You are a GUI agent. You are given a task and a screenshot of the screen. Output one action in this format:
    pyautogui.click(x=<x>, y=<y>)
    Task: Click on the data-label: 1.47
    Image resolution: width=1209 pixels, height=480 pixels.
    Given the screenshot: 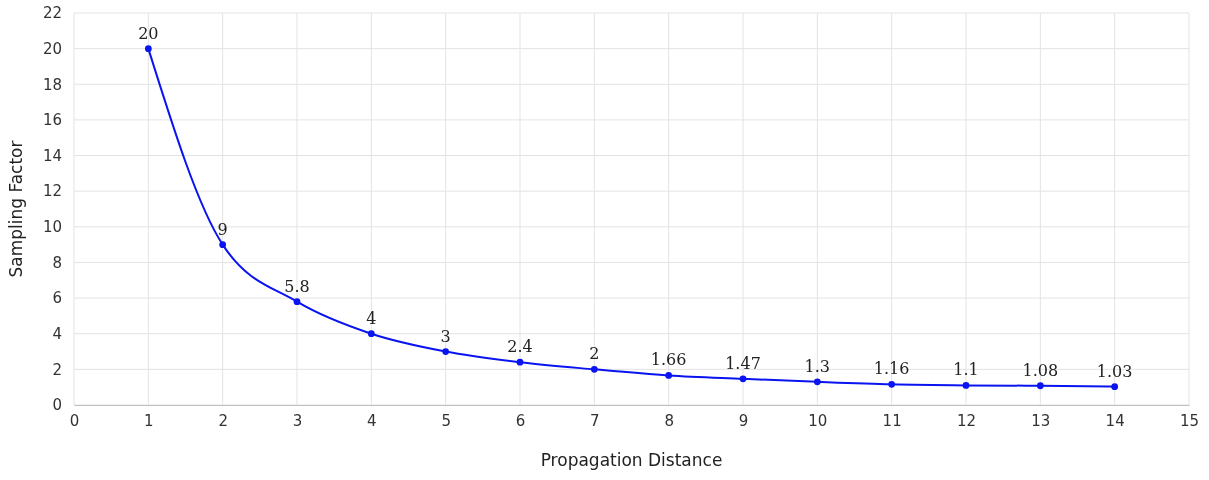 What is the action you would take?
    pyautogui.click(x=743, y=363)
    